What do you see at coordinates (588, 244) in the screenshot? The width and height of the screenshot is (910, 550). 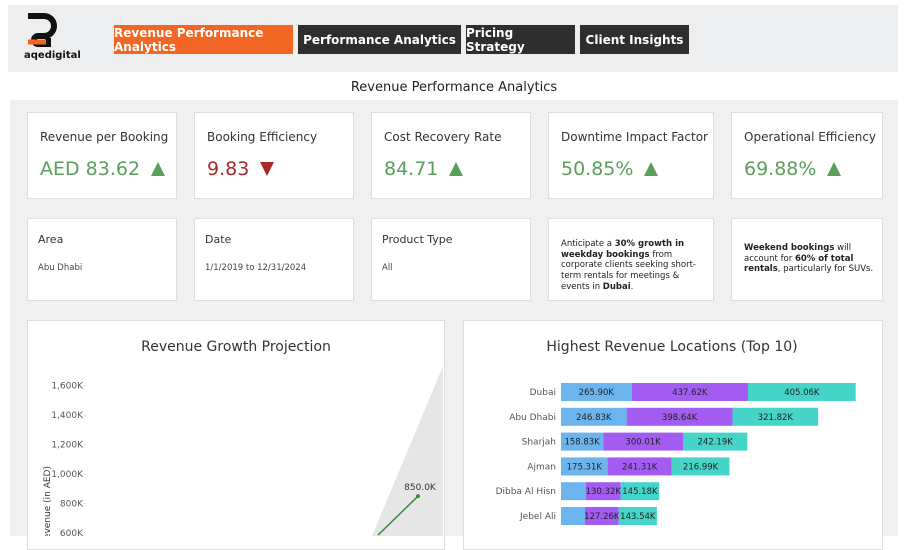 I see `note-segment: Anticipate a` at bounding box center [588, 244].